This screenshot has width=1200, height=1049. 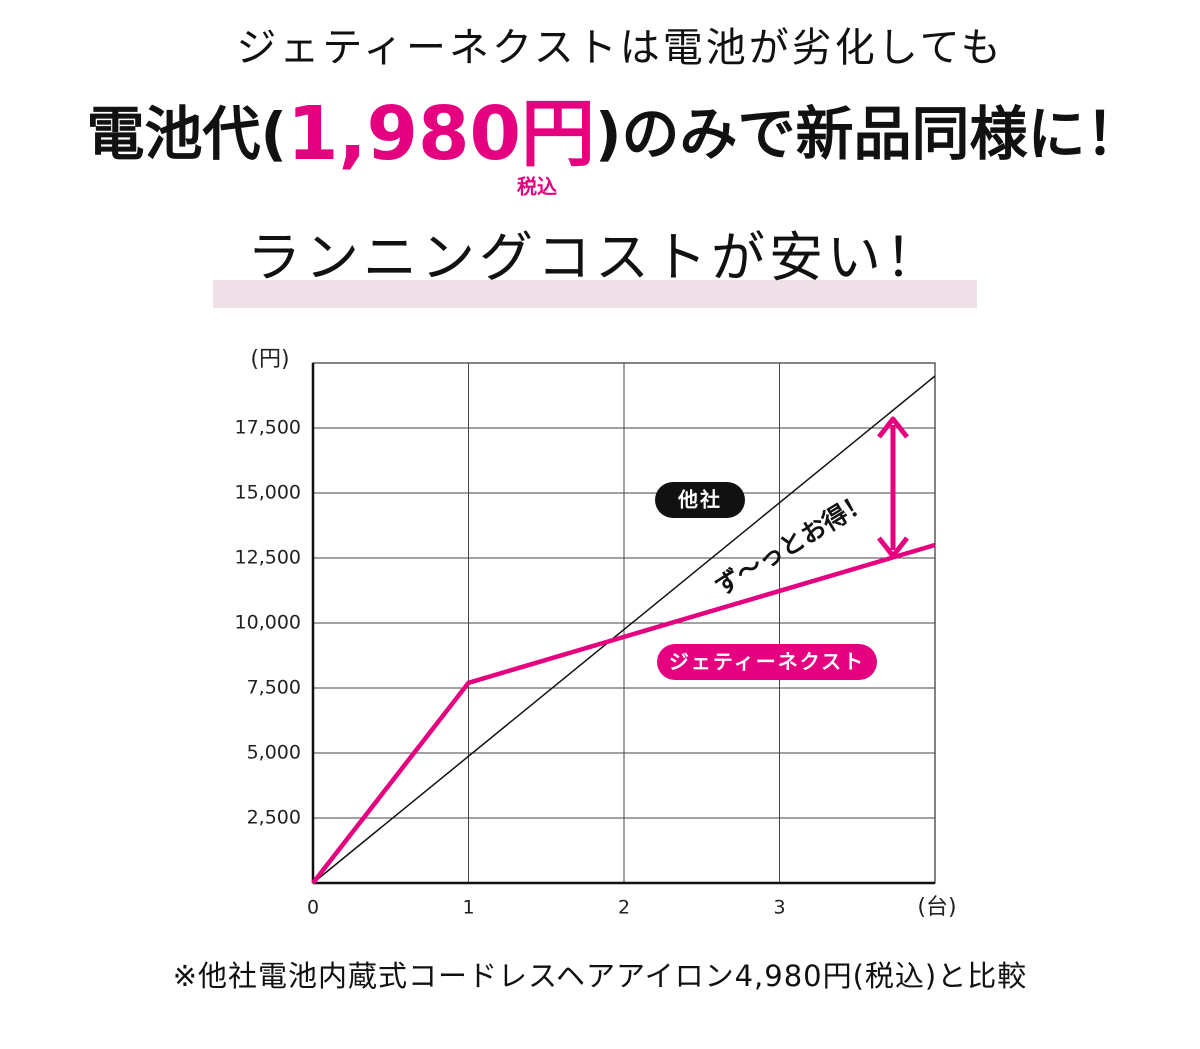 What do you see at coordinates (619, 48) in the screenshot?
I see `header-line1: ジェティーネクストは電池が劣化しても` at bounding box center [619, 48].